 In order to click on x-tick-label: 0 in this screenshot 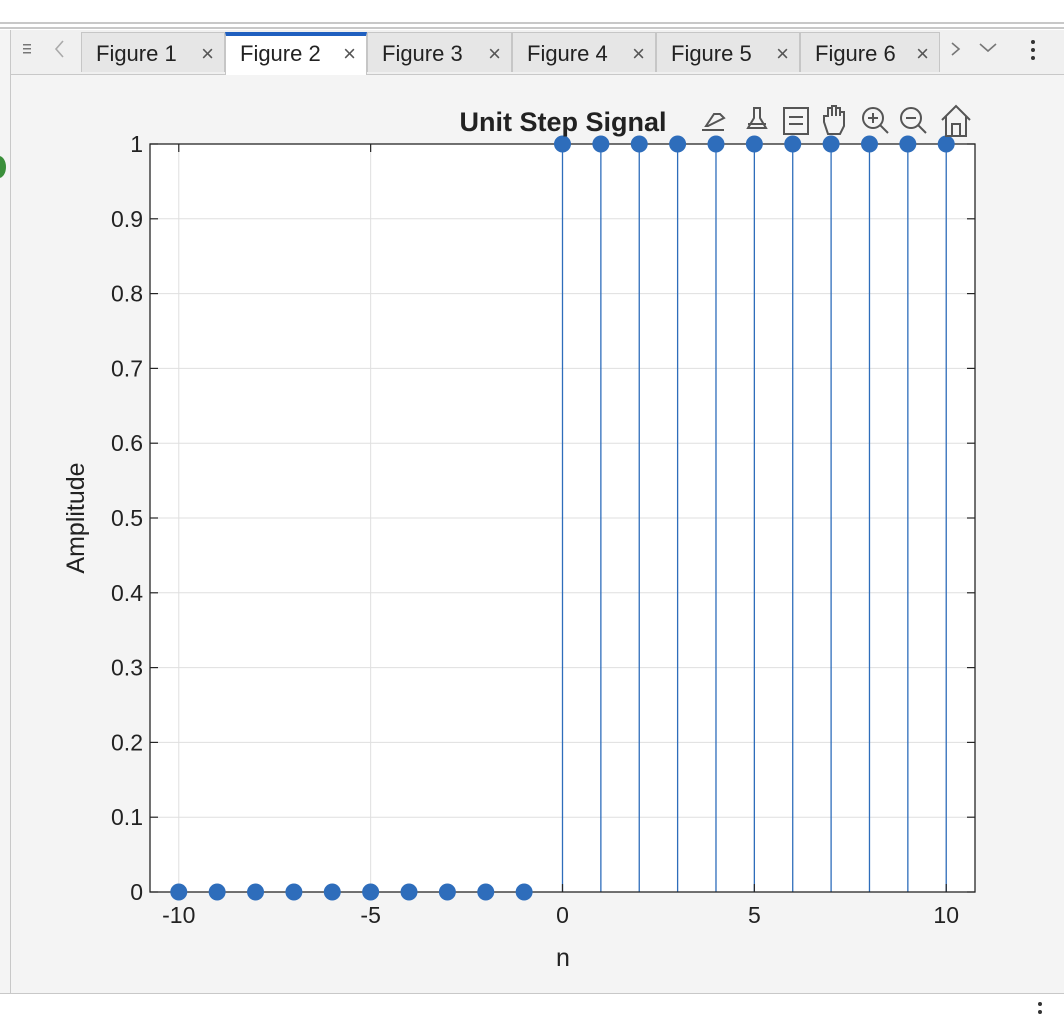, I will do `click(562, 915)`.